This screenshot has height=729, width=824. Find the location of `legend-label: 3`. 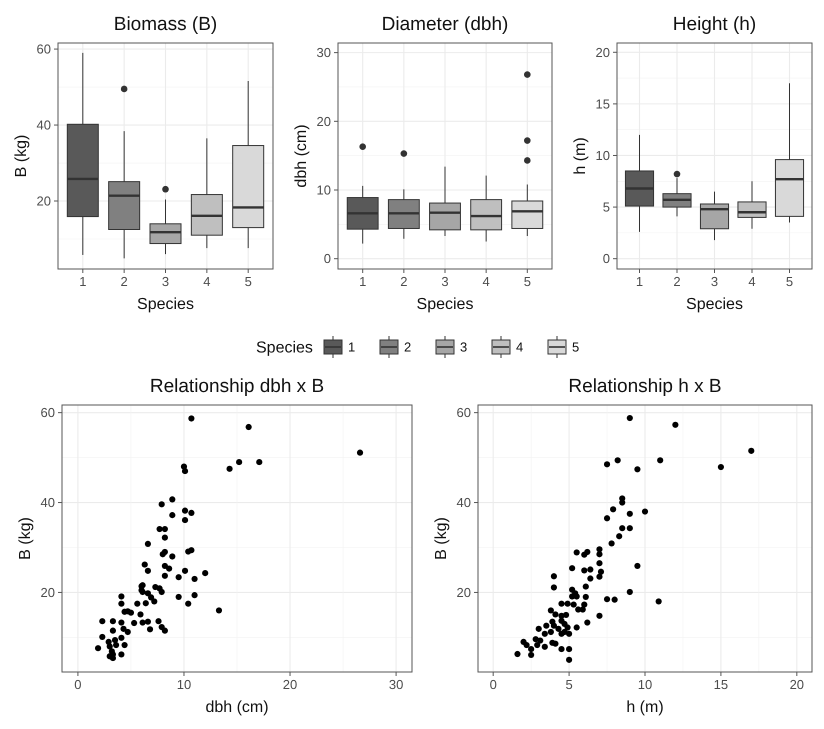

legend-label: 3 is located at coordinates (464, 347).